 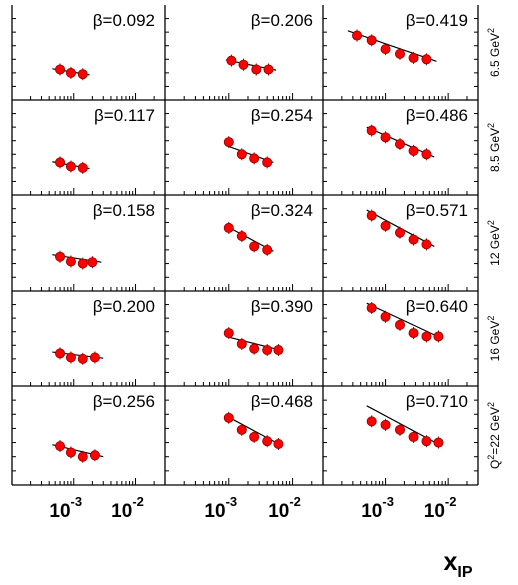 I want to click on q2-value: 6.5 GeV, so click(x=495, y=55).